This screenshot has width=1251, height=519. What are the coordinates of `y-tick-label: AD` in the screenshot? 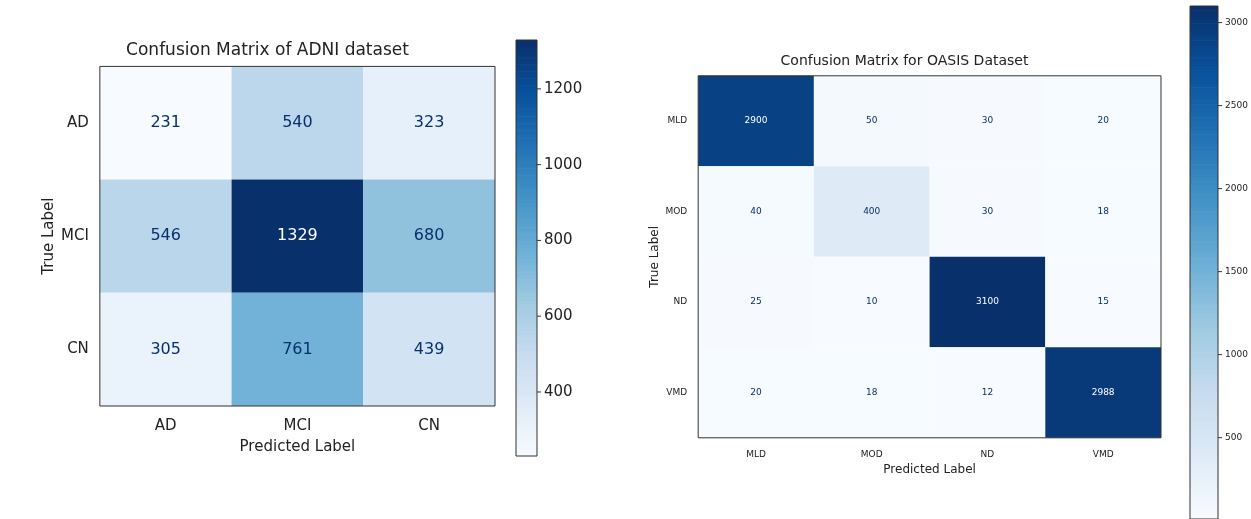 It's located at (78, 121).